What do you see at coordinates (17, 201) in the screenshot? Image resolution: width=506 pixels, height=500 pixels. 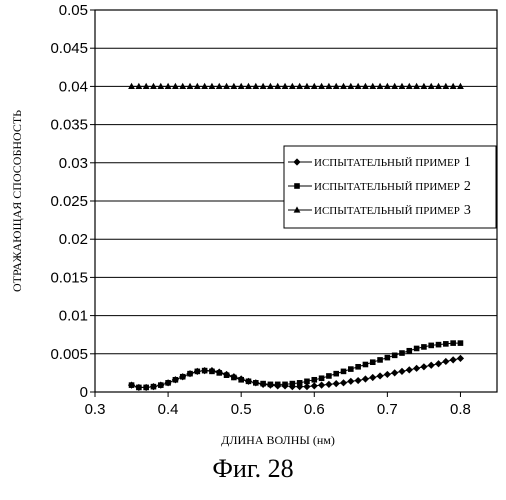 I see `y-axis-label: ОТРАЖАЮЩАЯ СПОСОБНОСТЬ` at bounding box center [17, 201].